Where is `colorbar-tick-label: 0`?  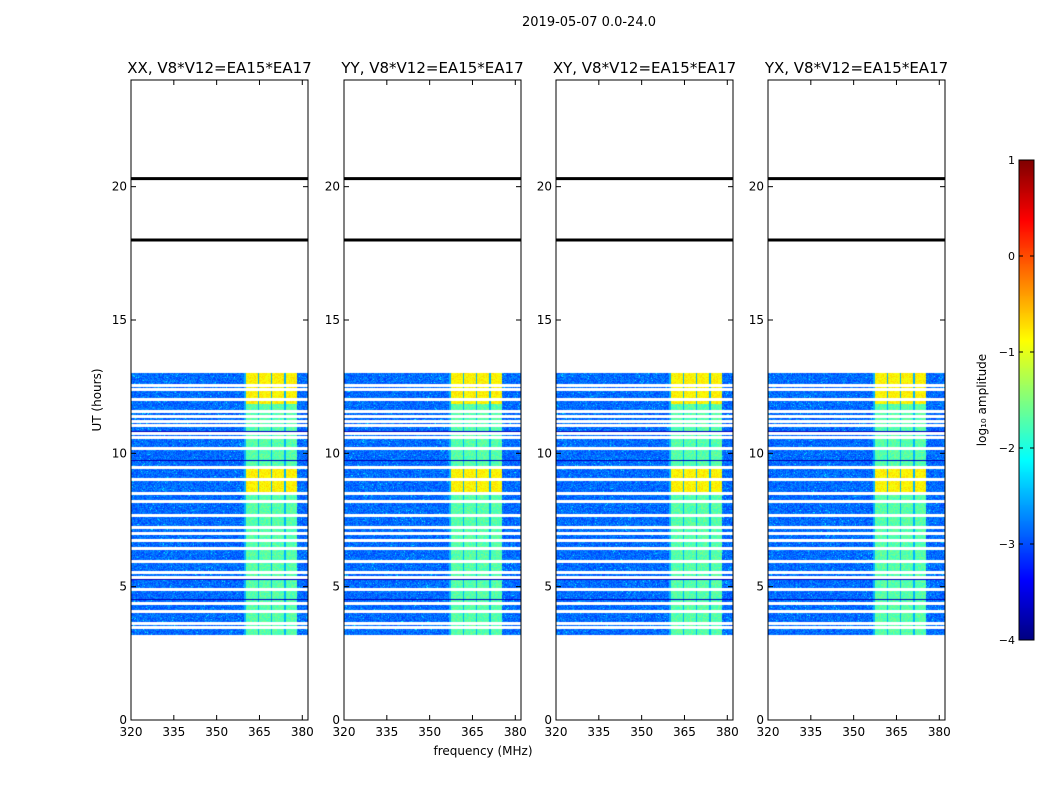 colorbar-tick-label: 0 is located at coordinates (1011, 256).